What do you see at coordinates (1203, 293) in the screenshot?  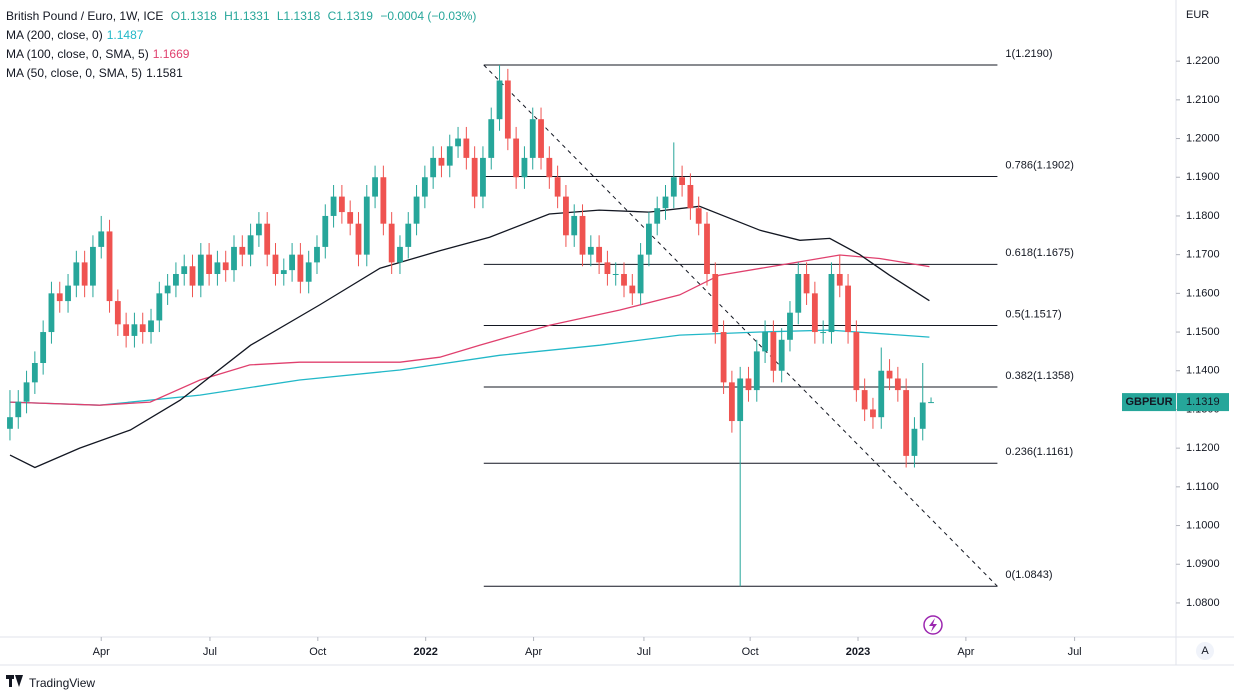 I see `y-tick-label: 1.1600` at bounding box center [1203, 293].